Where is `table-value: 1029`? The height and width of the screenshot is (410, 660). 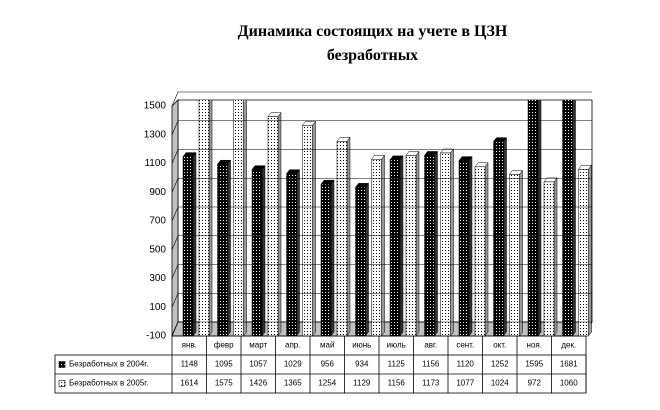
table-value: 1029 is located at coordinates (293, 364).